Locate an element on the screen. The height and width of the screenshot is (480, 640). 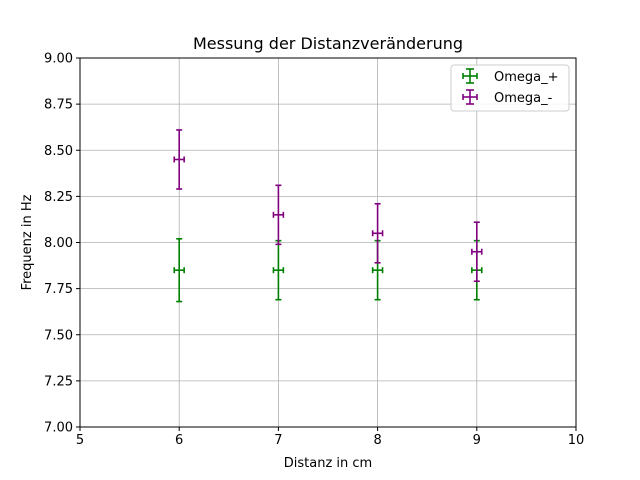
y-axis-label: Frequenz in Hz is located at coordinates (27, 242).